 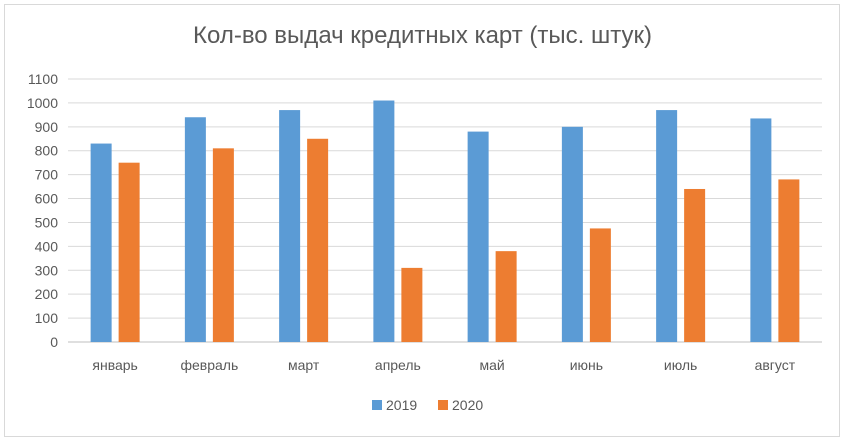 I want to click on x-tick-label: январь, so click(x=114, y=365).